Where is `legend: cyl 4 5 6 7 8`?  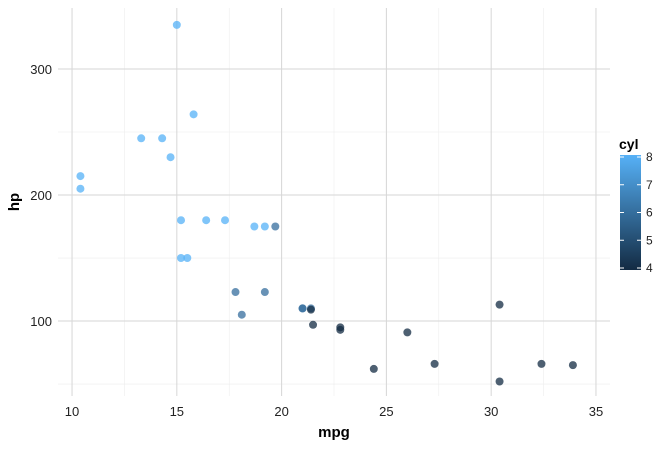 legend: cyl 4 5 6 7 8 is located at coordinates (636, 205).